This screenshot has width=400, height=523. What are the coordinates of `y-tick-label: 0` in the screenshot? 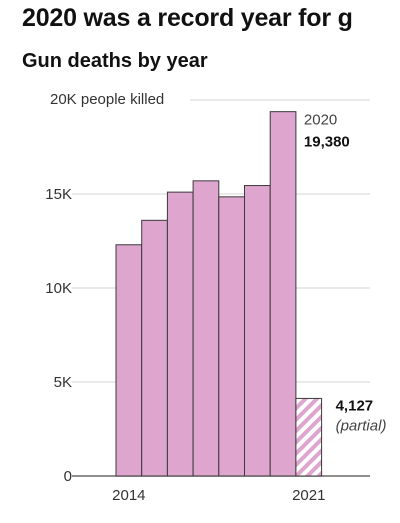 It's located at (68, 476).